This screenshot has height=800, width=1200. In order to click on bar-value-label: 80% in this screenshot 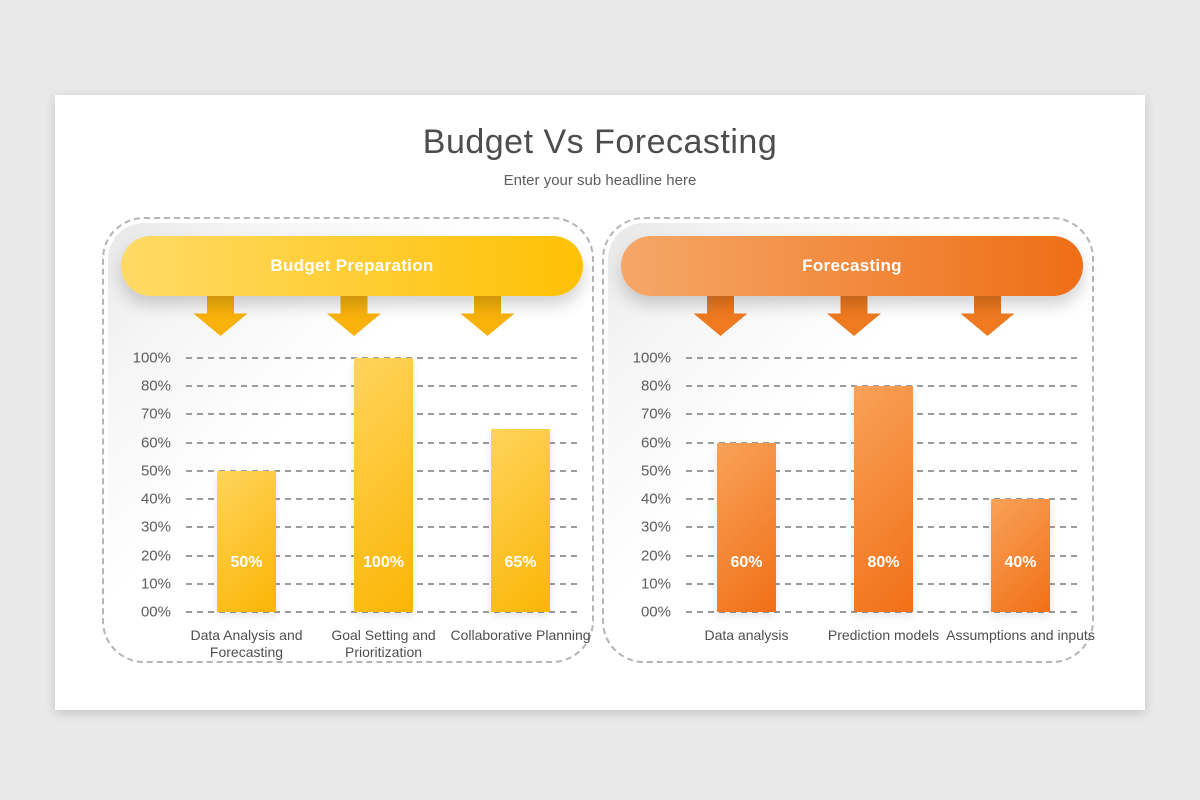, I will do `click(883, 562)`.